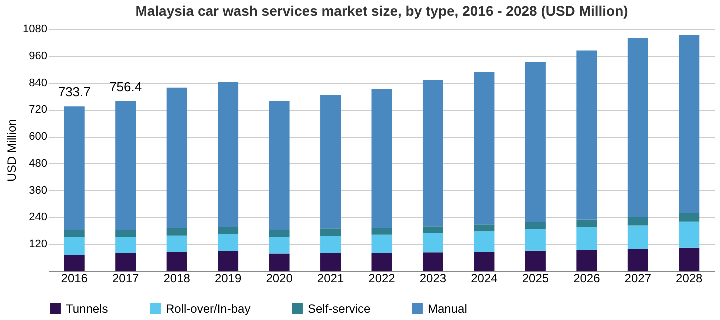 The image size is (720, 320). Describe the element at coordinates (382, 11) in the screenshot. I see `chart-title: Malaysia car wash services market size, by type, 2016 - 2028 (USD Million)` at that location.